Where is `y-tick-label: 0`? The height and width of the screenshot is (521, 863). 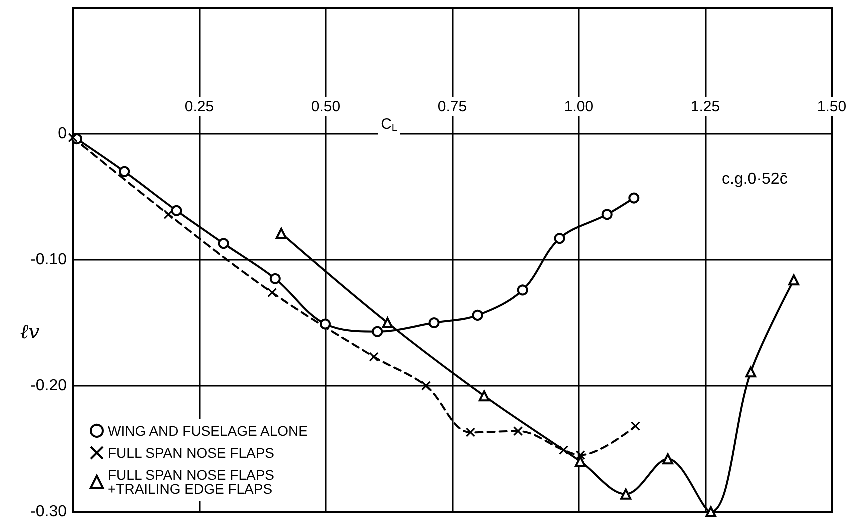 y-tick-label: 0 is located at coordinates (63, 134).